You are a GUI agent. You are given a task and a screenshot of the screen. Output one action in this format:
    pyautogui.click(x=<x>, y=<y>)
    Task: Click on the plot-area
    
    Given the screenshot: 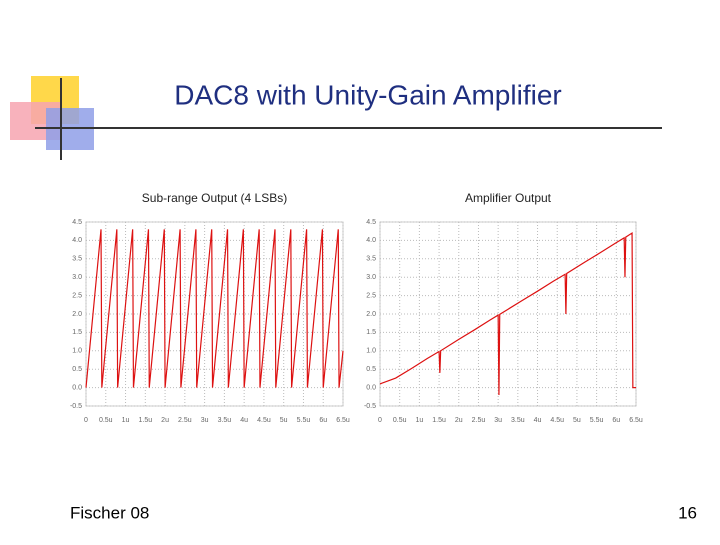 What is the action you would take?
    pyautogui.click(x=508, y=314)
    